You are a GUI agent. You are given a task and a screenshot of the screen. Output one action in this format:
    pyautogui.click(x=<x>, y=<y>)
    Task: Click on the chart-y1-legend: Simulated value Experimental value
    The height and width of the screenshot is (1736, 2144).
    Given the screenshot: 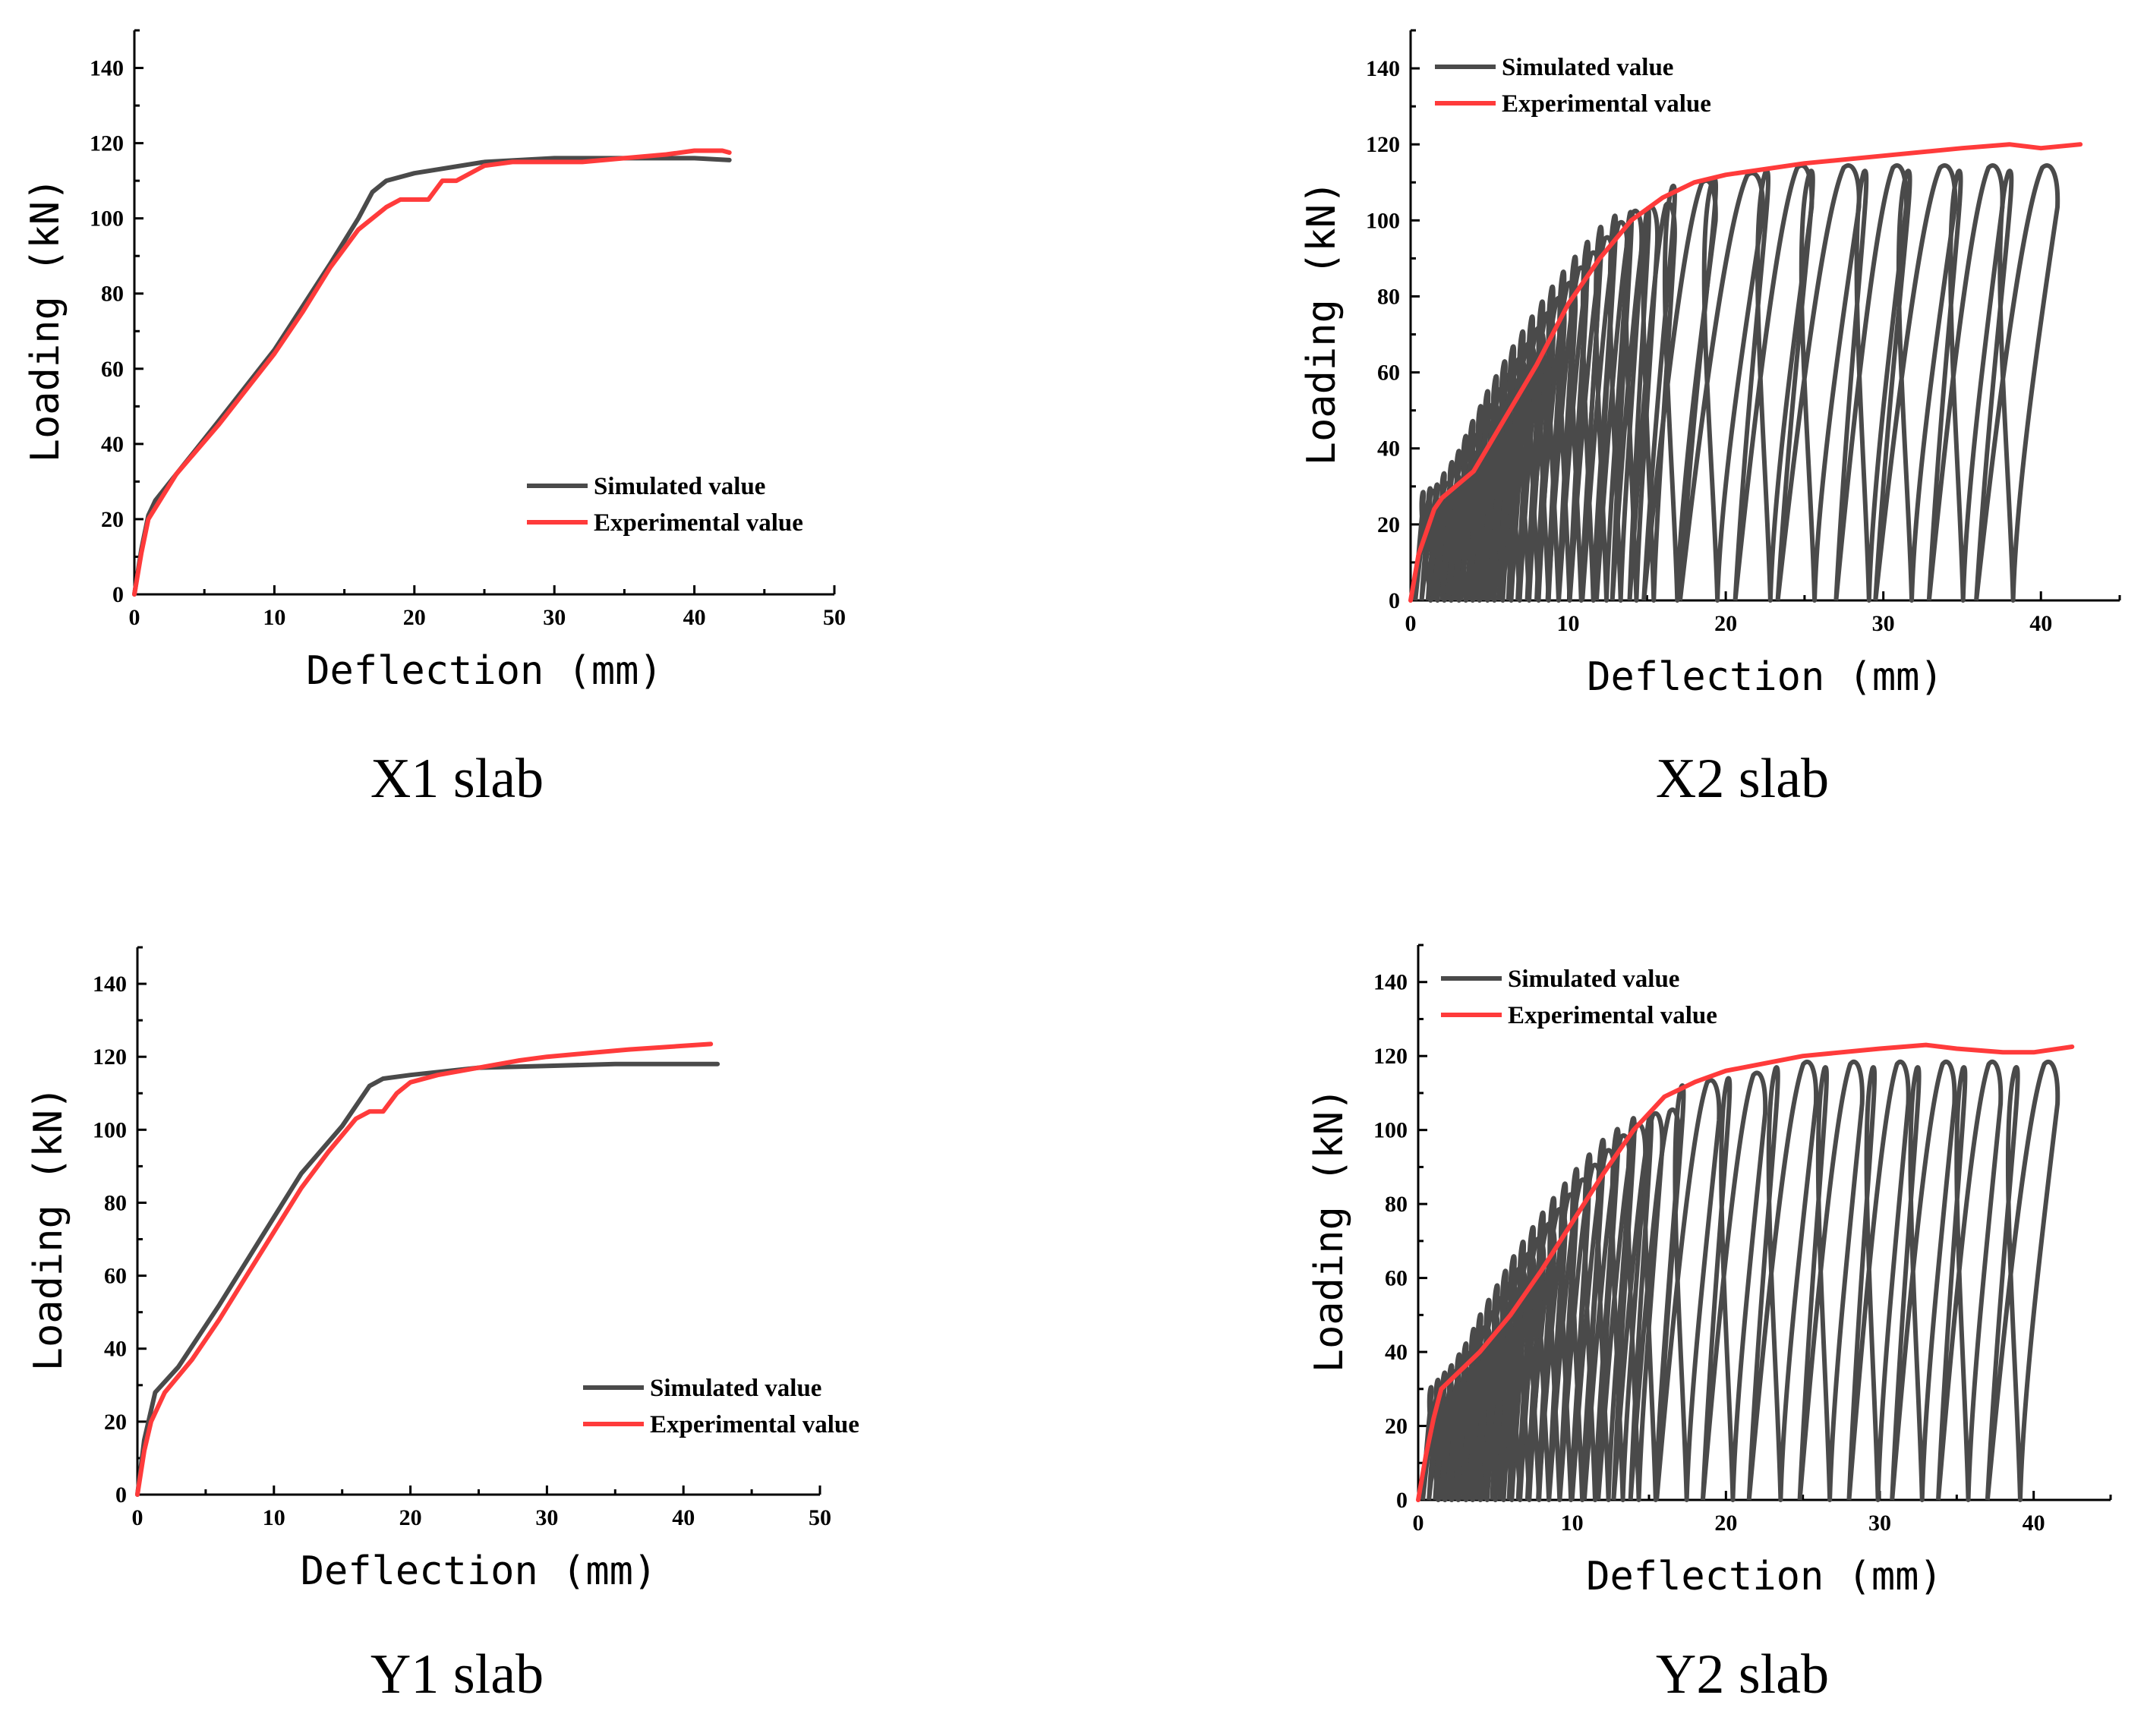 What is the action you would take?
    pyautogui.click(x=721, y=1406)
    